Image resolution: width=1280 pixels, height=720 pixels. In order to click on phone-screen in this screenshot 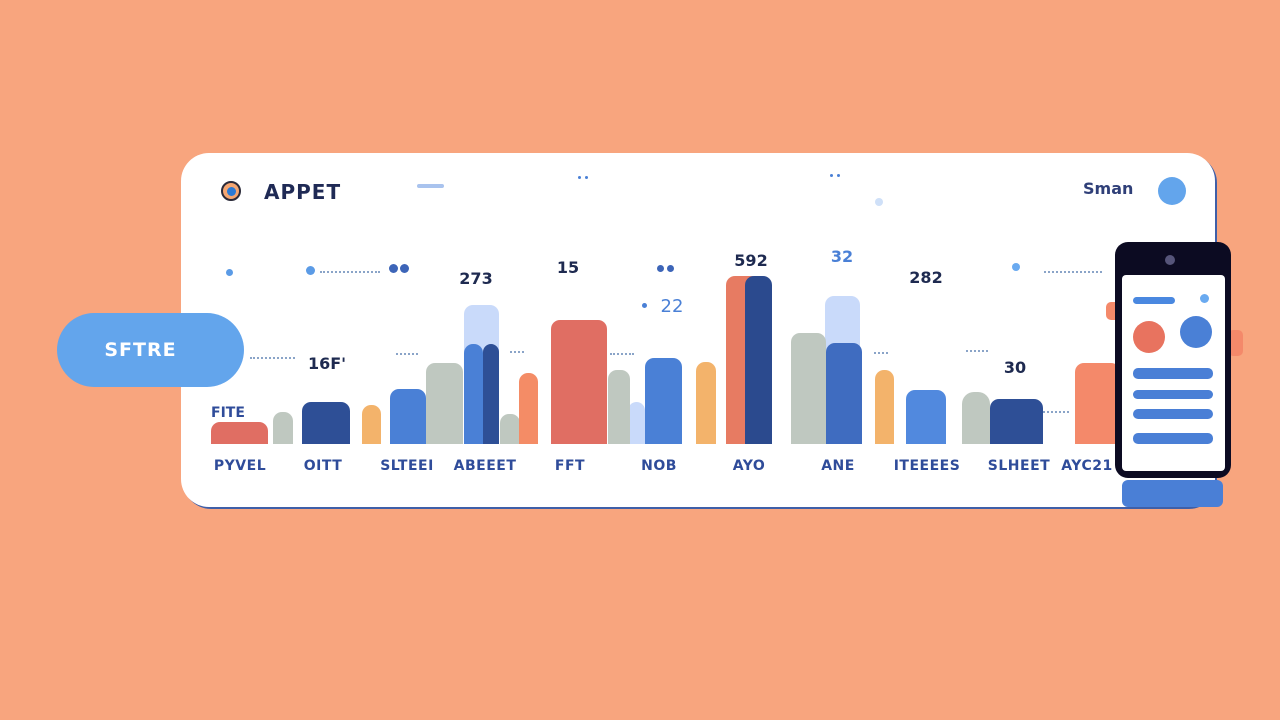, I will do `click(1173, 373)`.